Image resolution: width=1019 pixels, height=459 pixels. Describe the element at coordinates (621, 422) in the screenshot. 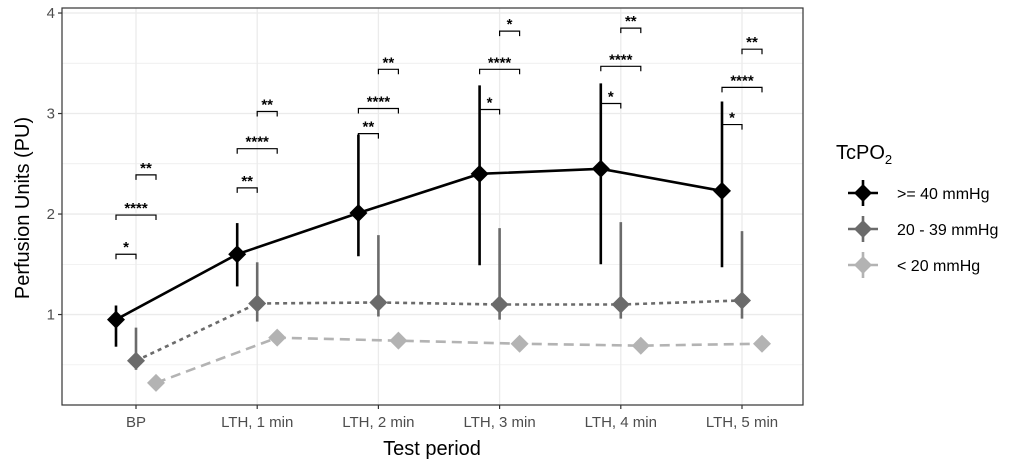

I see `x-tick-label: LTH, 4 min` at that location.